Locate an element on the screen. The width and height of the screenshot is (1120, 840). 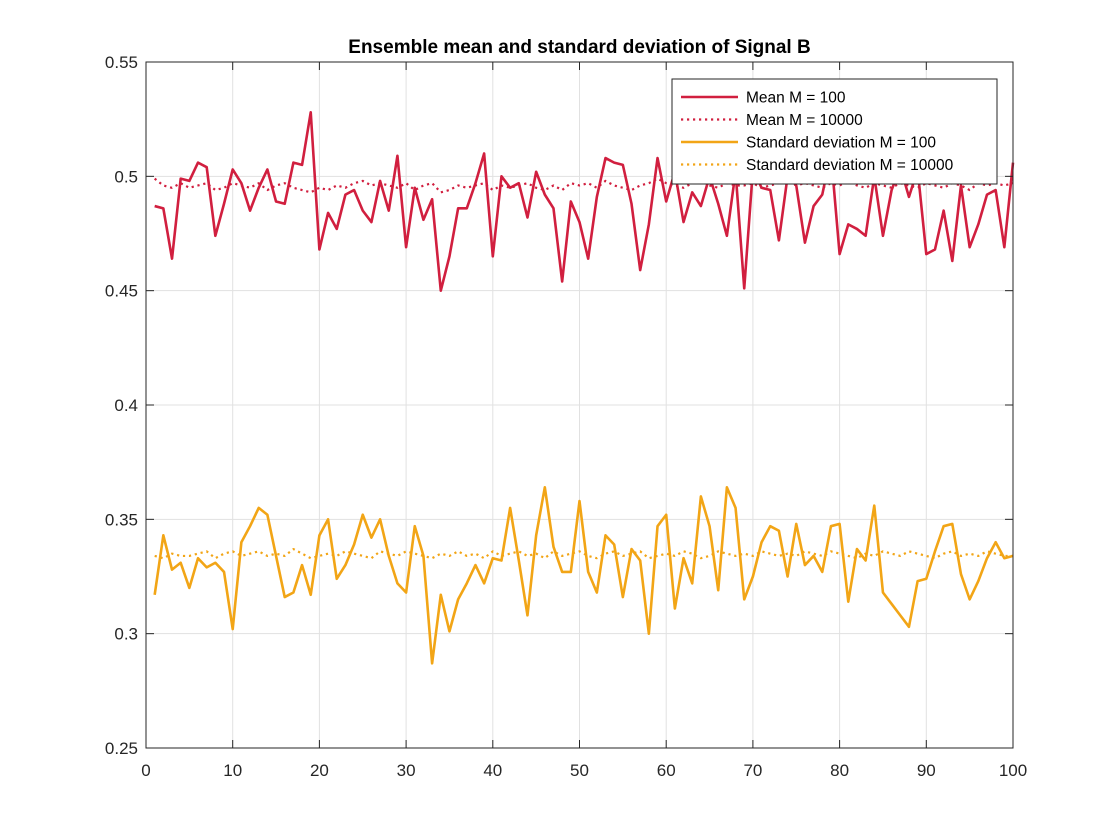
legend-label-2: Mean M = 10000 is located at coordinates (804, 120).